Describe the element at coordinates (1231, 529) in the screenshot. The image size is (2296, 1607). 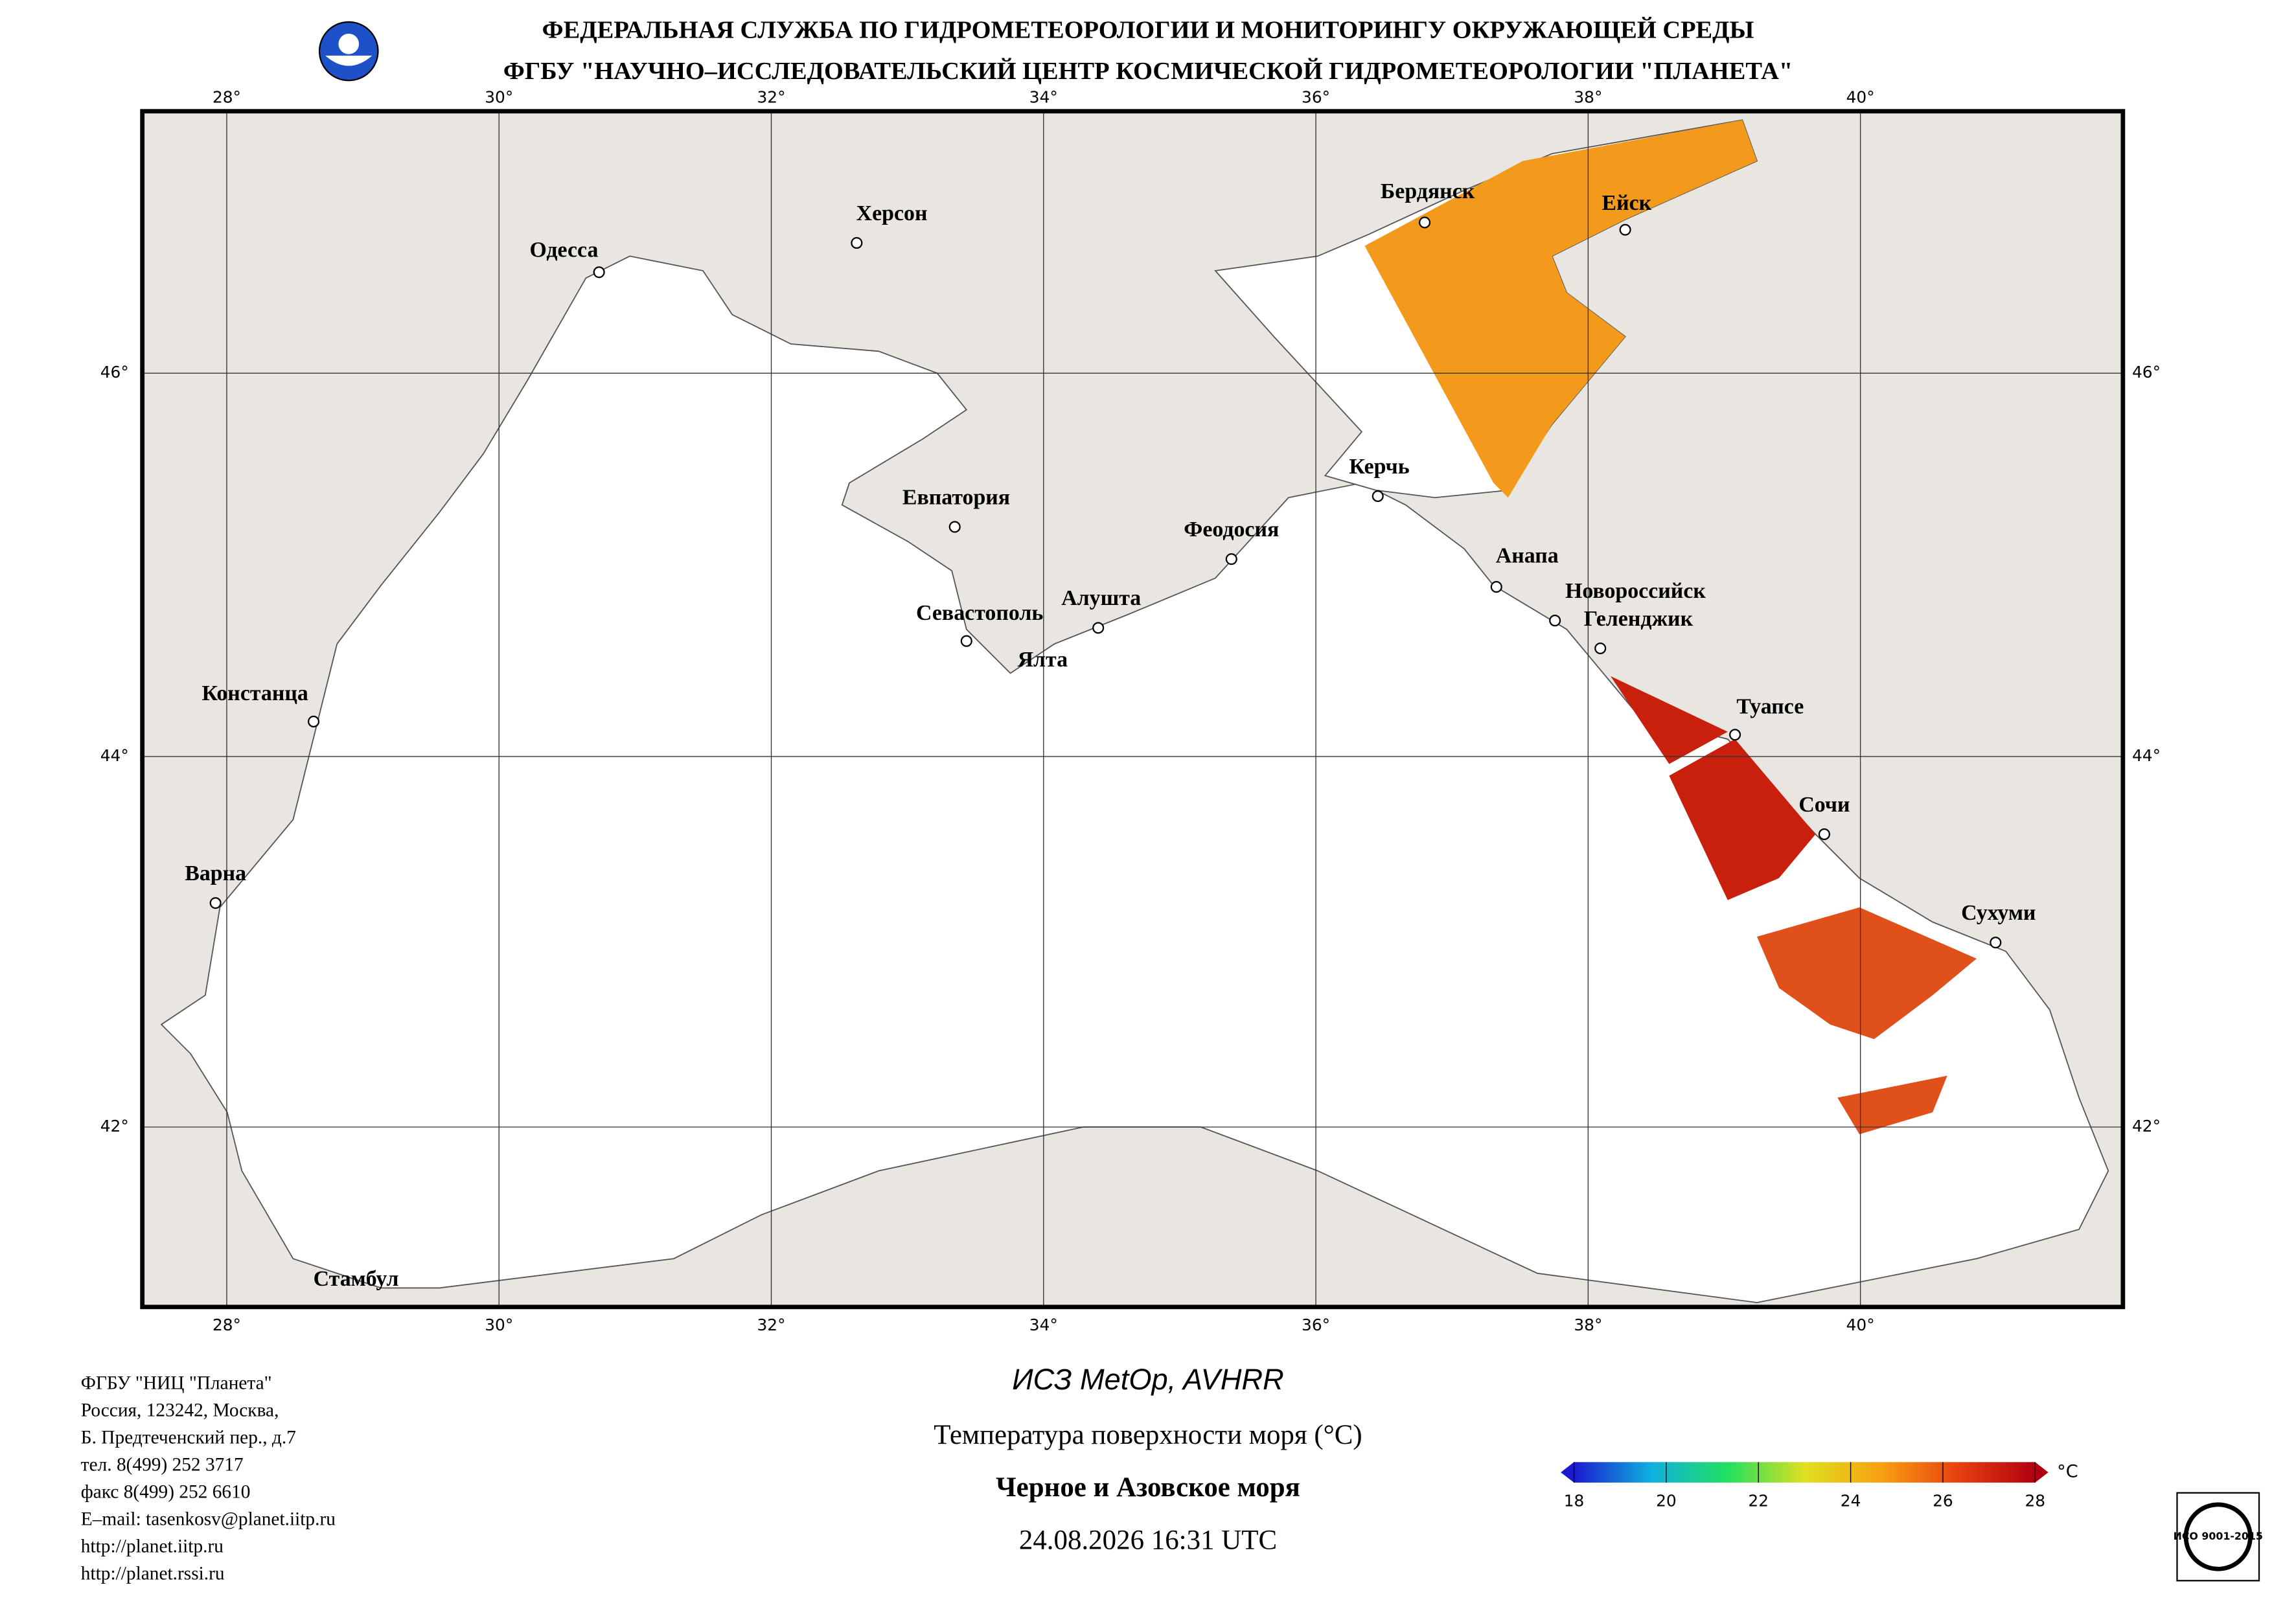
I see `city-label: Феодосия` at that location.